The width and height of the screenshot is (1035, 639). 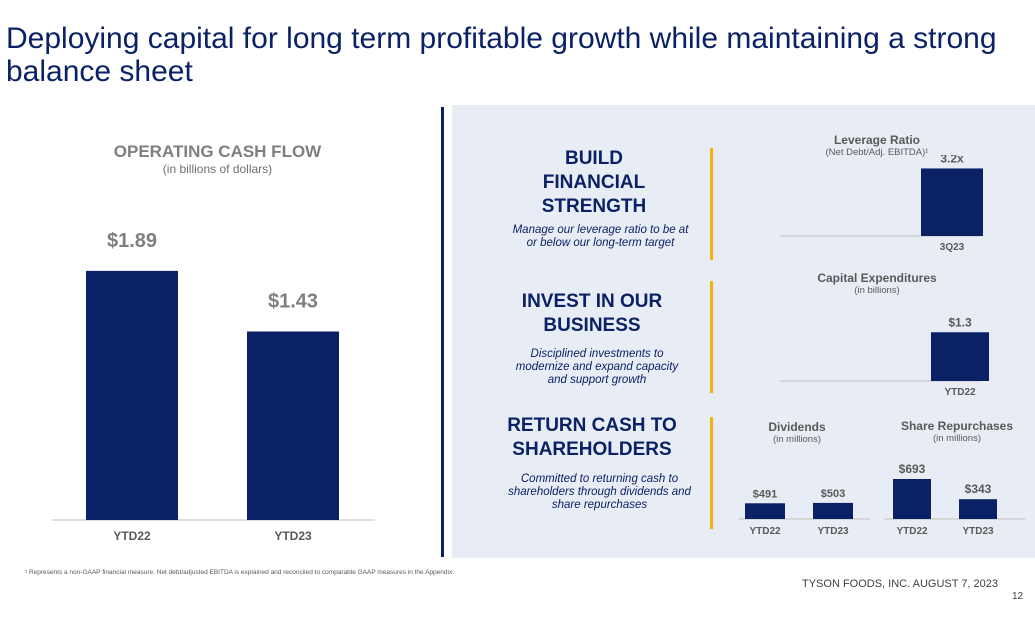 What do you see at coordinates (797, 439) in the screenshot?
I see `dividends-chart-subtitle: (in millions)` at bounding box center [797, 439].